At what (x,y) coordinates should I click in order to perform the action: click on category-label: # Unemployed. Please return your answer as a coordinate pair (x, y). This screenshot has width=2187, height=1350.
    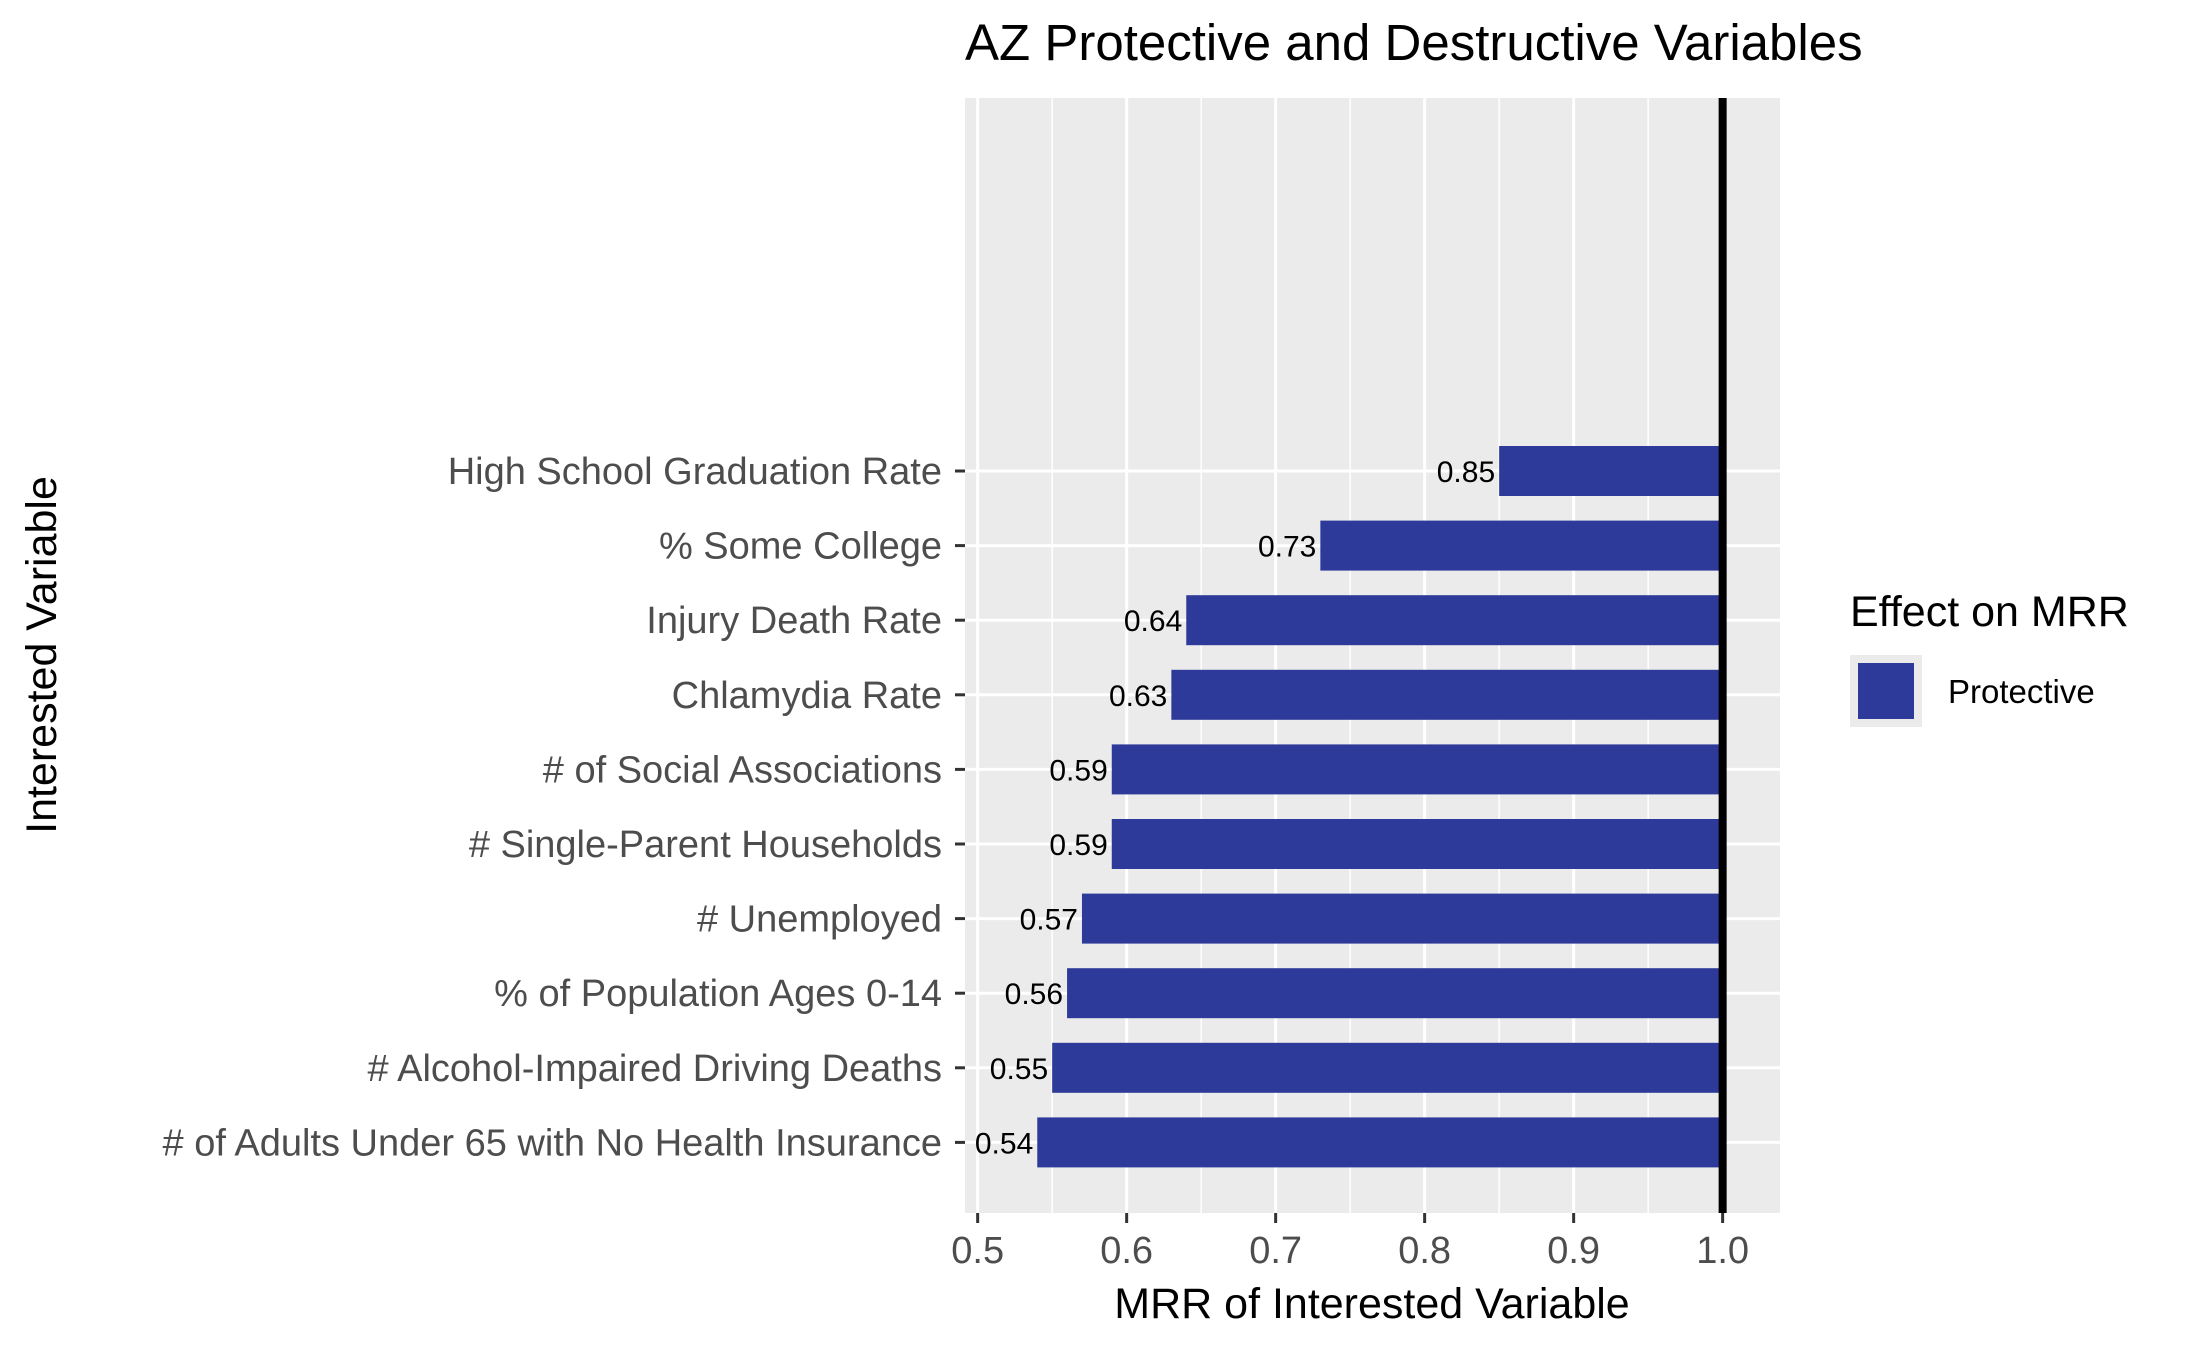
    Looking at the image, I should click on (819, 920).